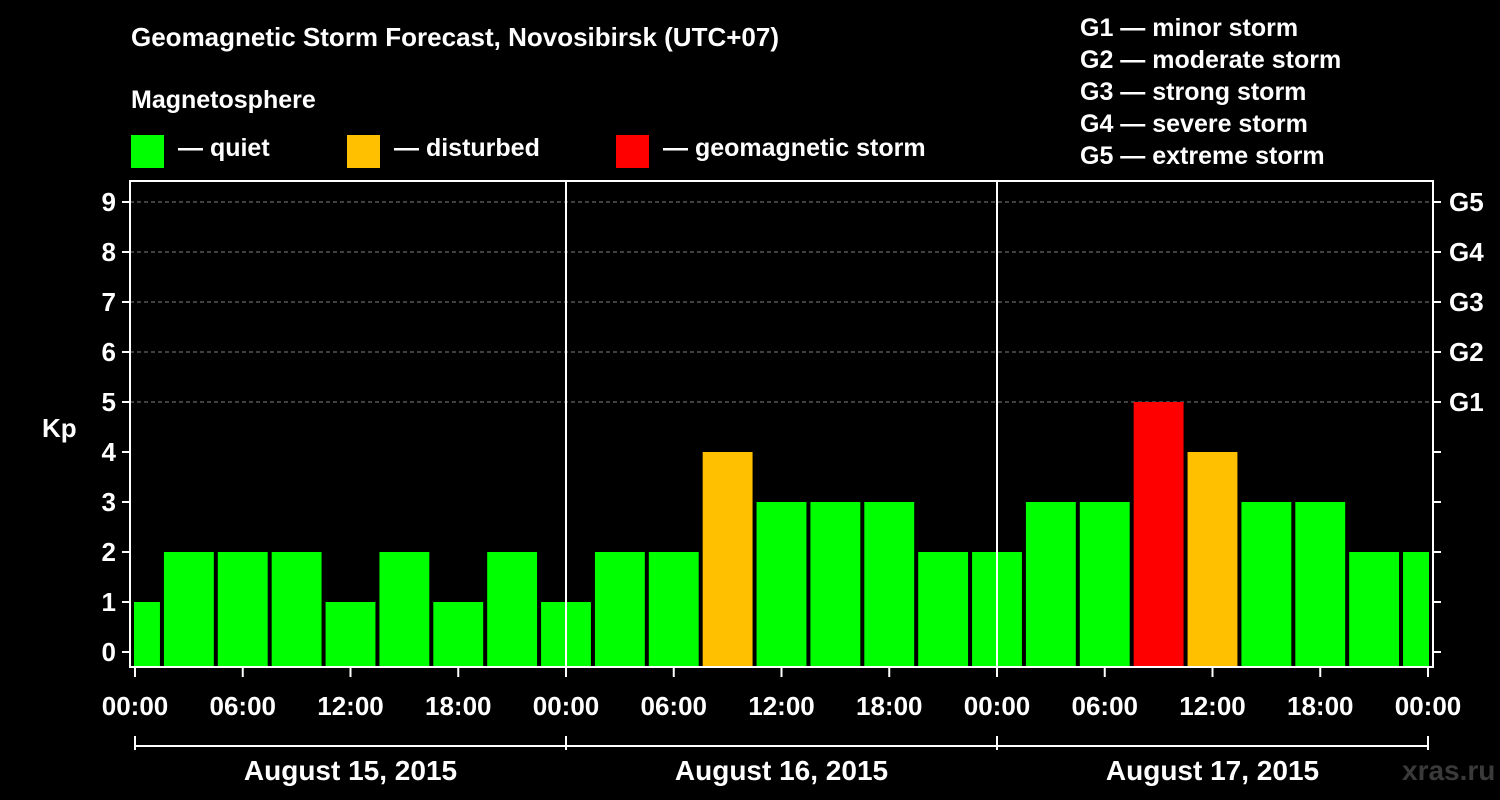  Describe the element at coordinates (1466, 402) in the screenshot. I see `g-level-label-G1: G1` at that location.